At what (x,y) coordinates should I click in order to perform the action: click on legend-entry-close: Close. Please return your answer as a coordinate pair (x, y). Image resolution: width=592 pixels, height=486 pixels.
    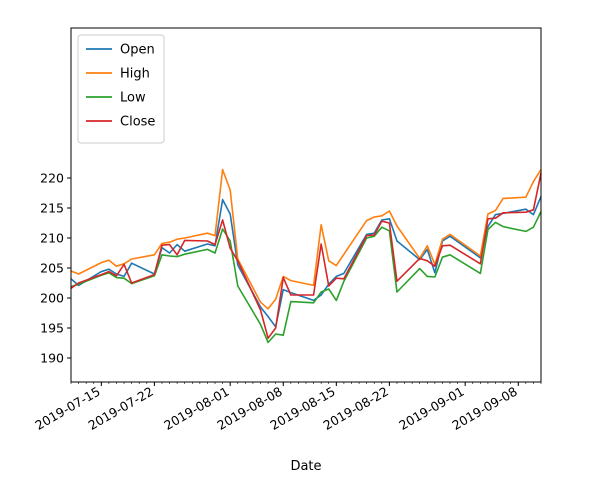
    Looking at the image, I should click on (120, 122).